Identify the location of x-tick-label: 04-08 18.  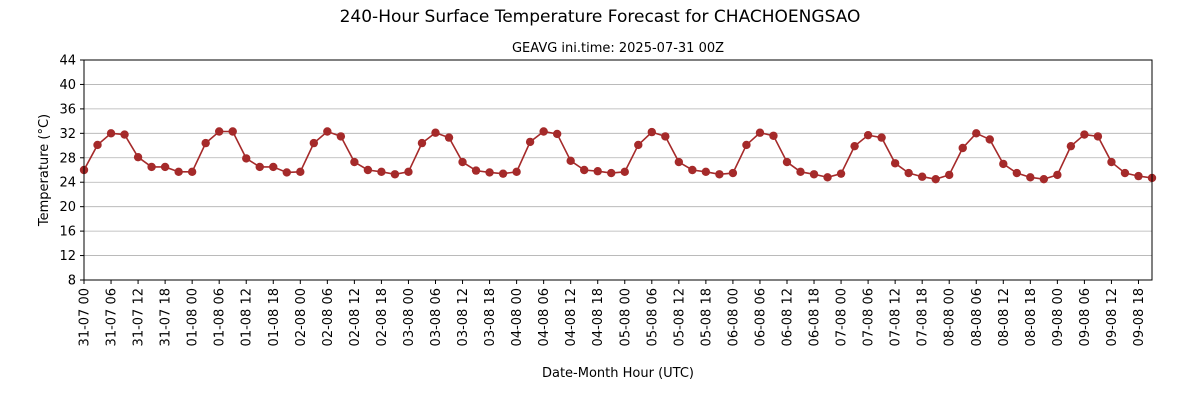
(598, 317).